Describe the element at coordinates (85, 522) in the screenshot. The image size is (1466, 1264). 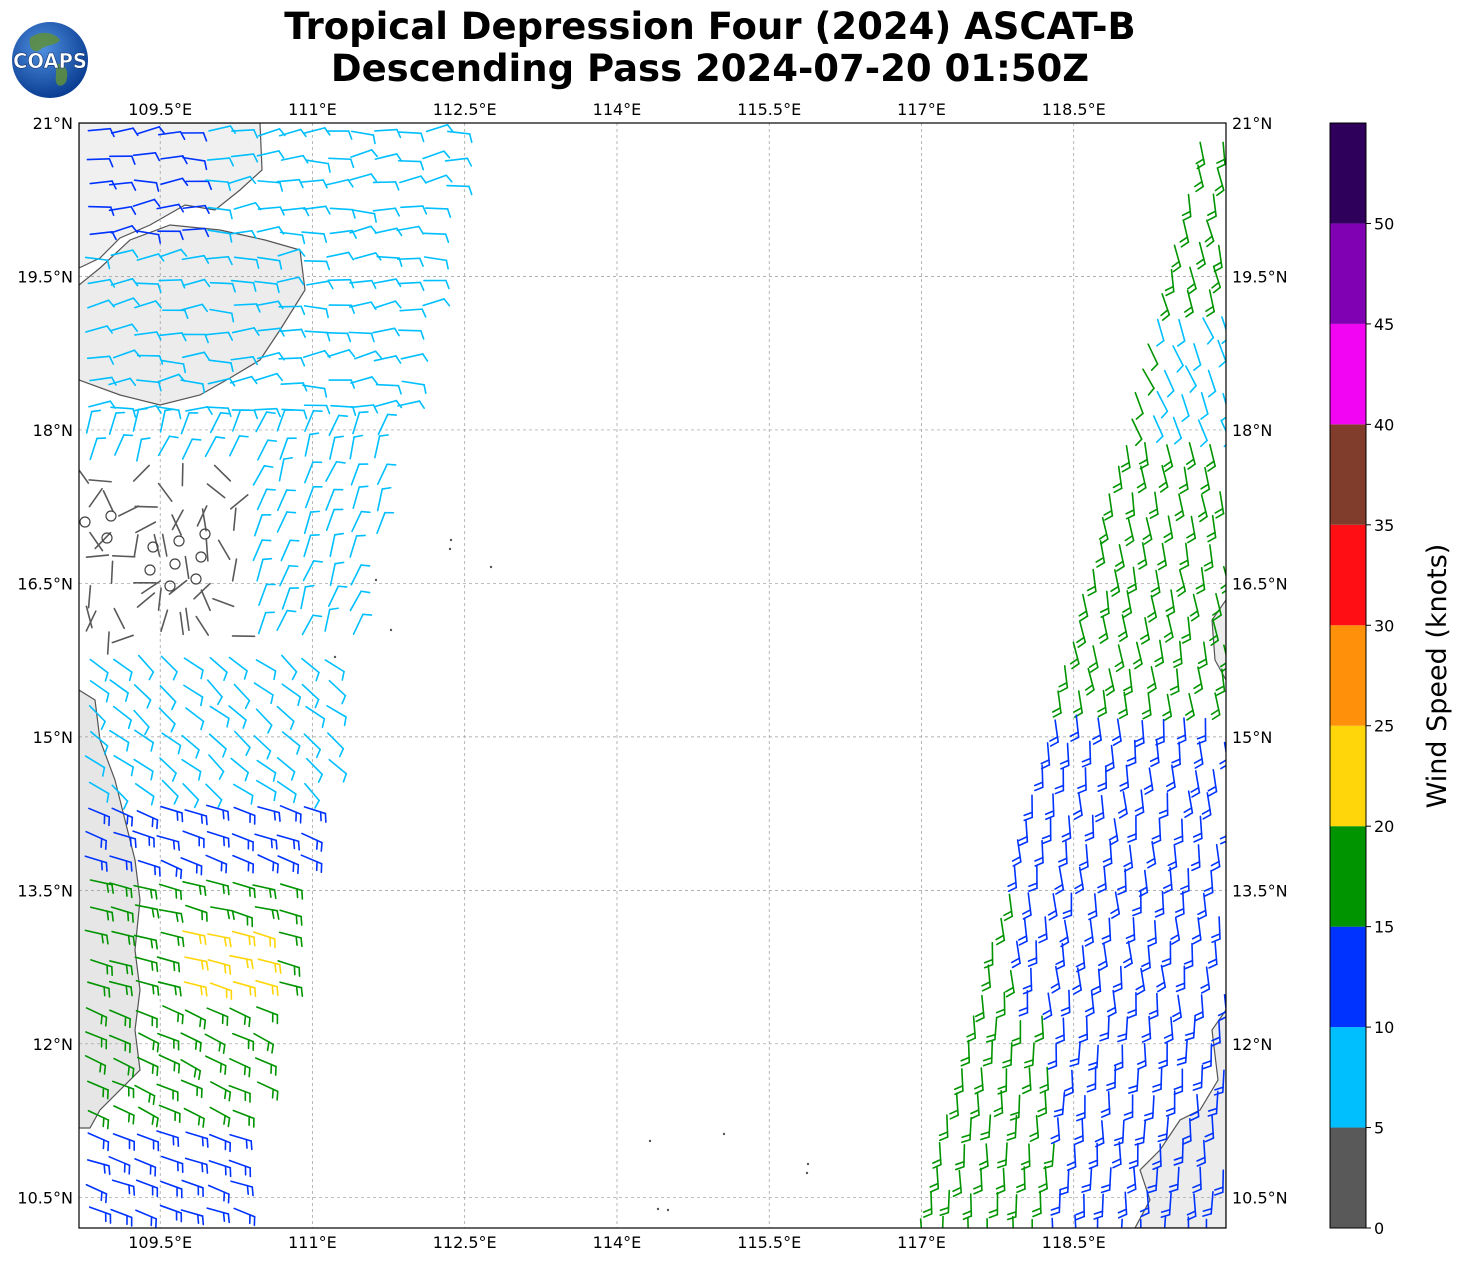
I see `calm-wind-marker` at that location.